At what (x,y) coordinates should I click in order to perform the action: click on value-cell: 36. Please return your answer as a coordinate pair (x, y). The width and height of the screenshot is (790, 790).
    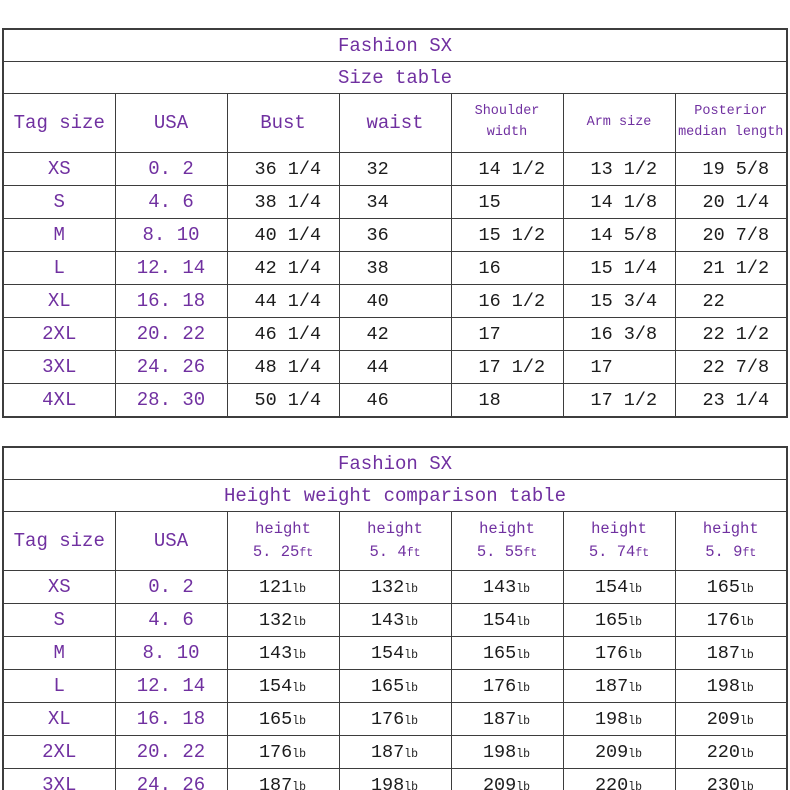
    Looking at the image, I should click on (395, 235).